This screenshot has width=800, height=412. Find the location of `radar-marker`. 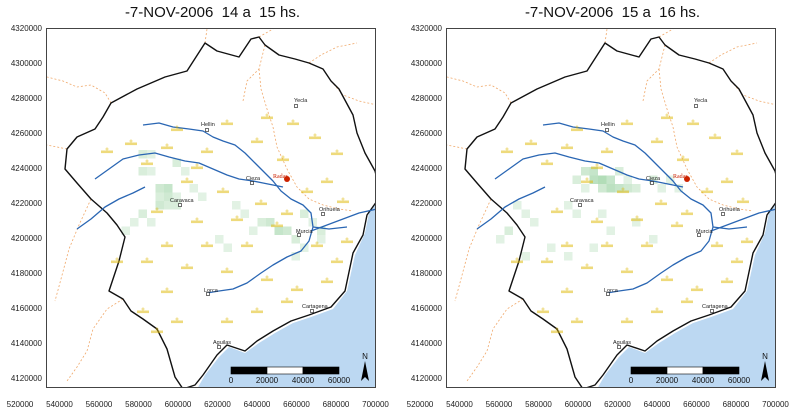

radar-marker is located at coordinates (287, 179).